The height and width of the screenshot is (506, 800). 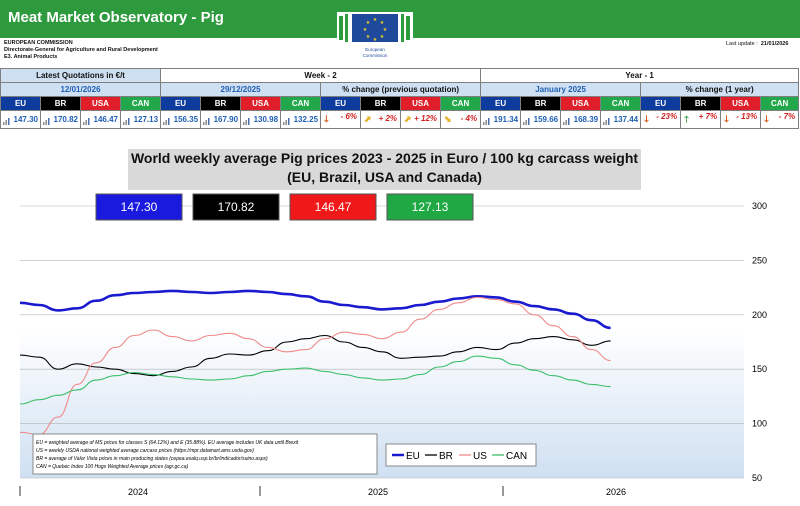 I want to click on last-update-value: 21/01/2026, so click(x=774, y=44).